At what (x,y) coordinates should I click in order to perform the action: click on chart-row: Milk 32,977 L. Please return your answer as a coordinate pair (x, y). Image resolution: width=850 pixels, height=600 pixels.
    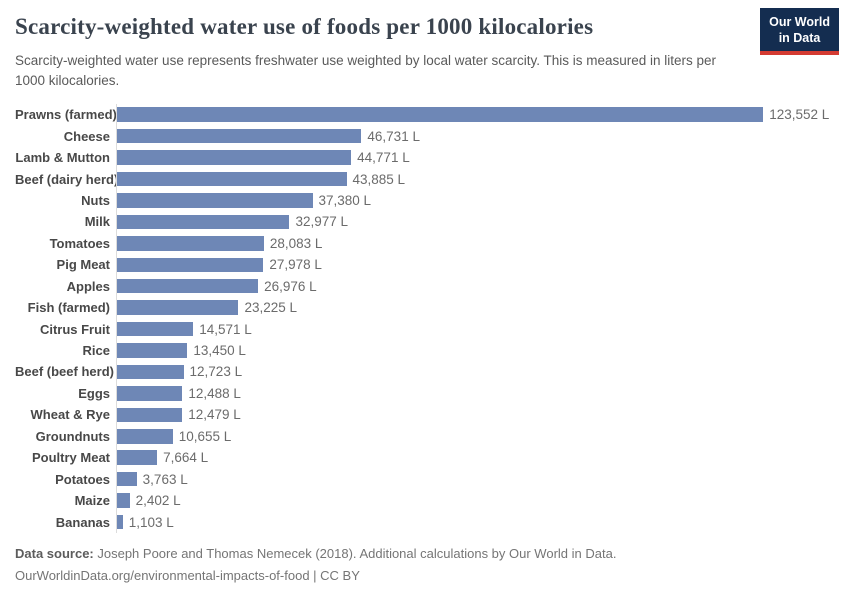
    Looking at the image, I should click on (425, 222).